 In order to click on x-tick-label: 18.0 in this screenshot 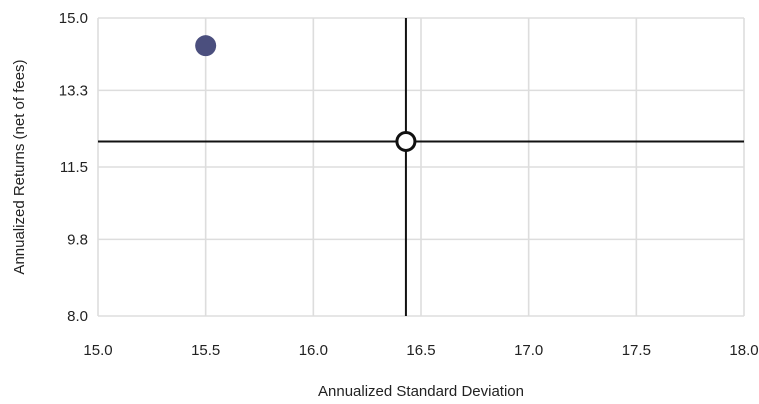, I will do `click(743, 350)`.